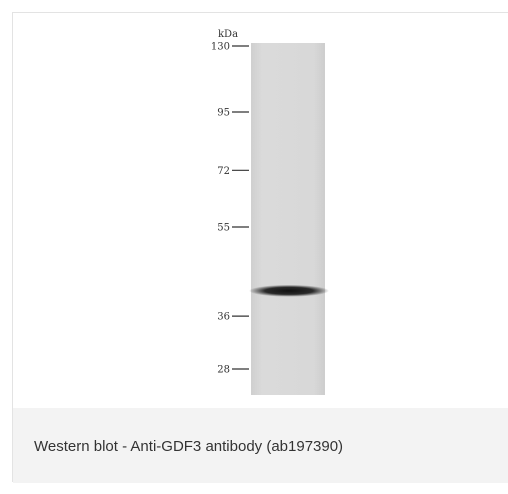 This screenshot has height=494, width=508. Describe the element at coordinates (223, 228) in the screenshot. I see `marker-label-55: 55` at that location.